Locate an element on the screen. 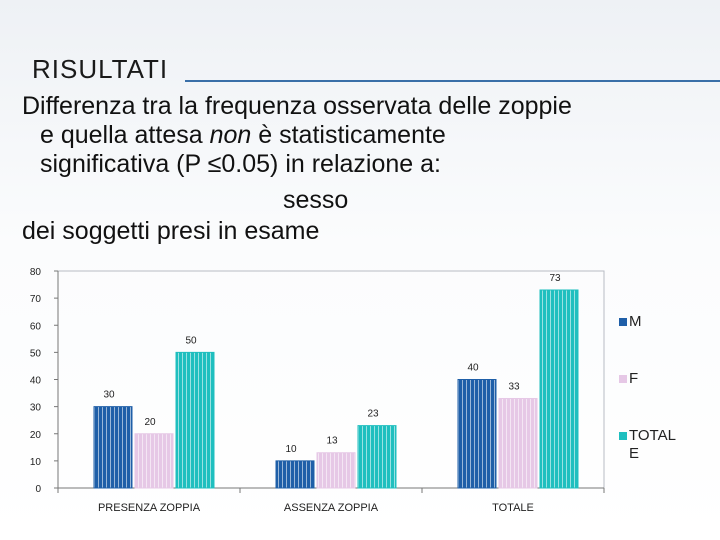 The image size is (720, 540). body-line-2-pre: e quella attesa is located at coordinates (125, 135).